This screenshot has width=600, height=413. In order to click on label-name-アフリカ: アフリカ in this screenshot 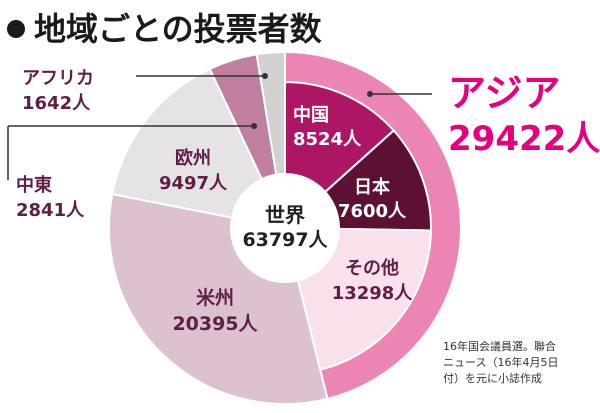, I will do `click(58, 78)`.